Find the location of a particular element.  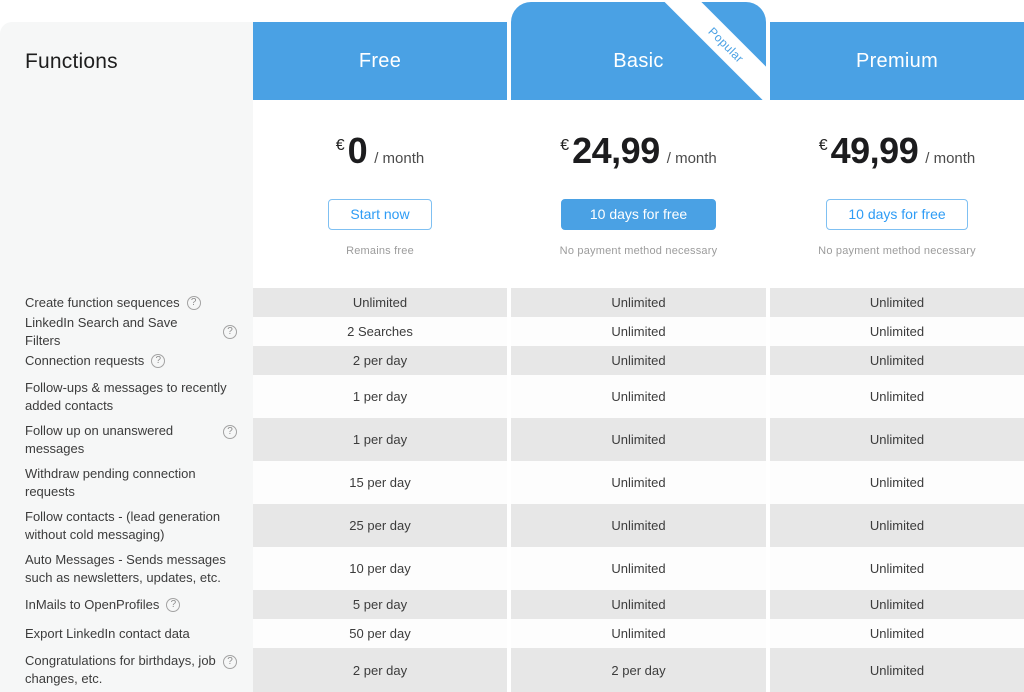

feature-value-free: 10 per day is located at coordinates (380, 568).